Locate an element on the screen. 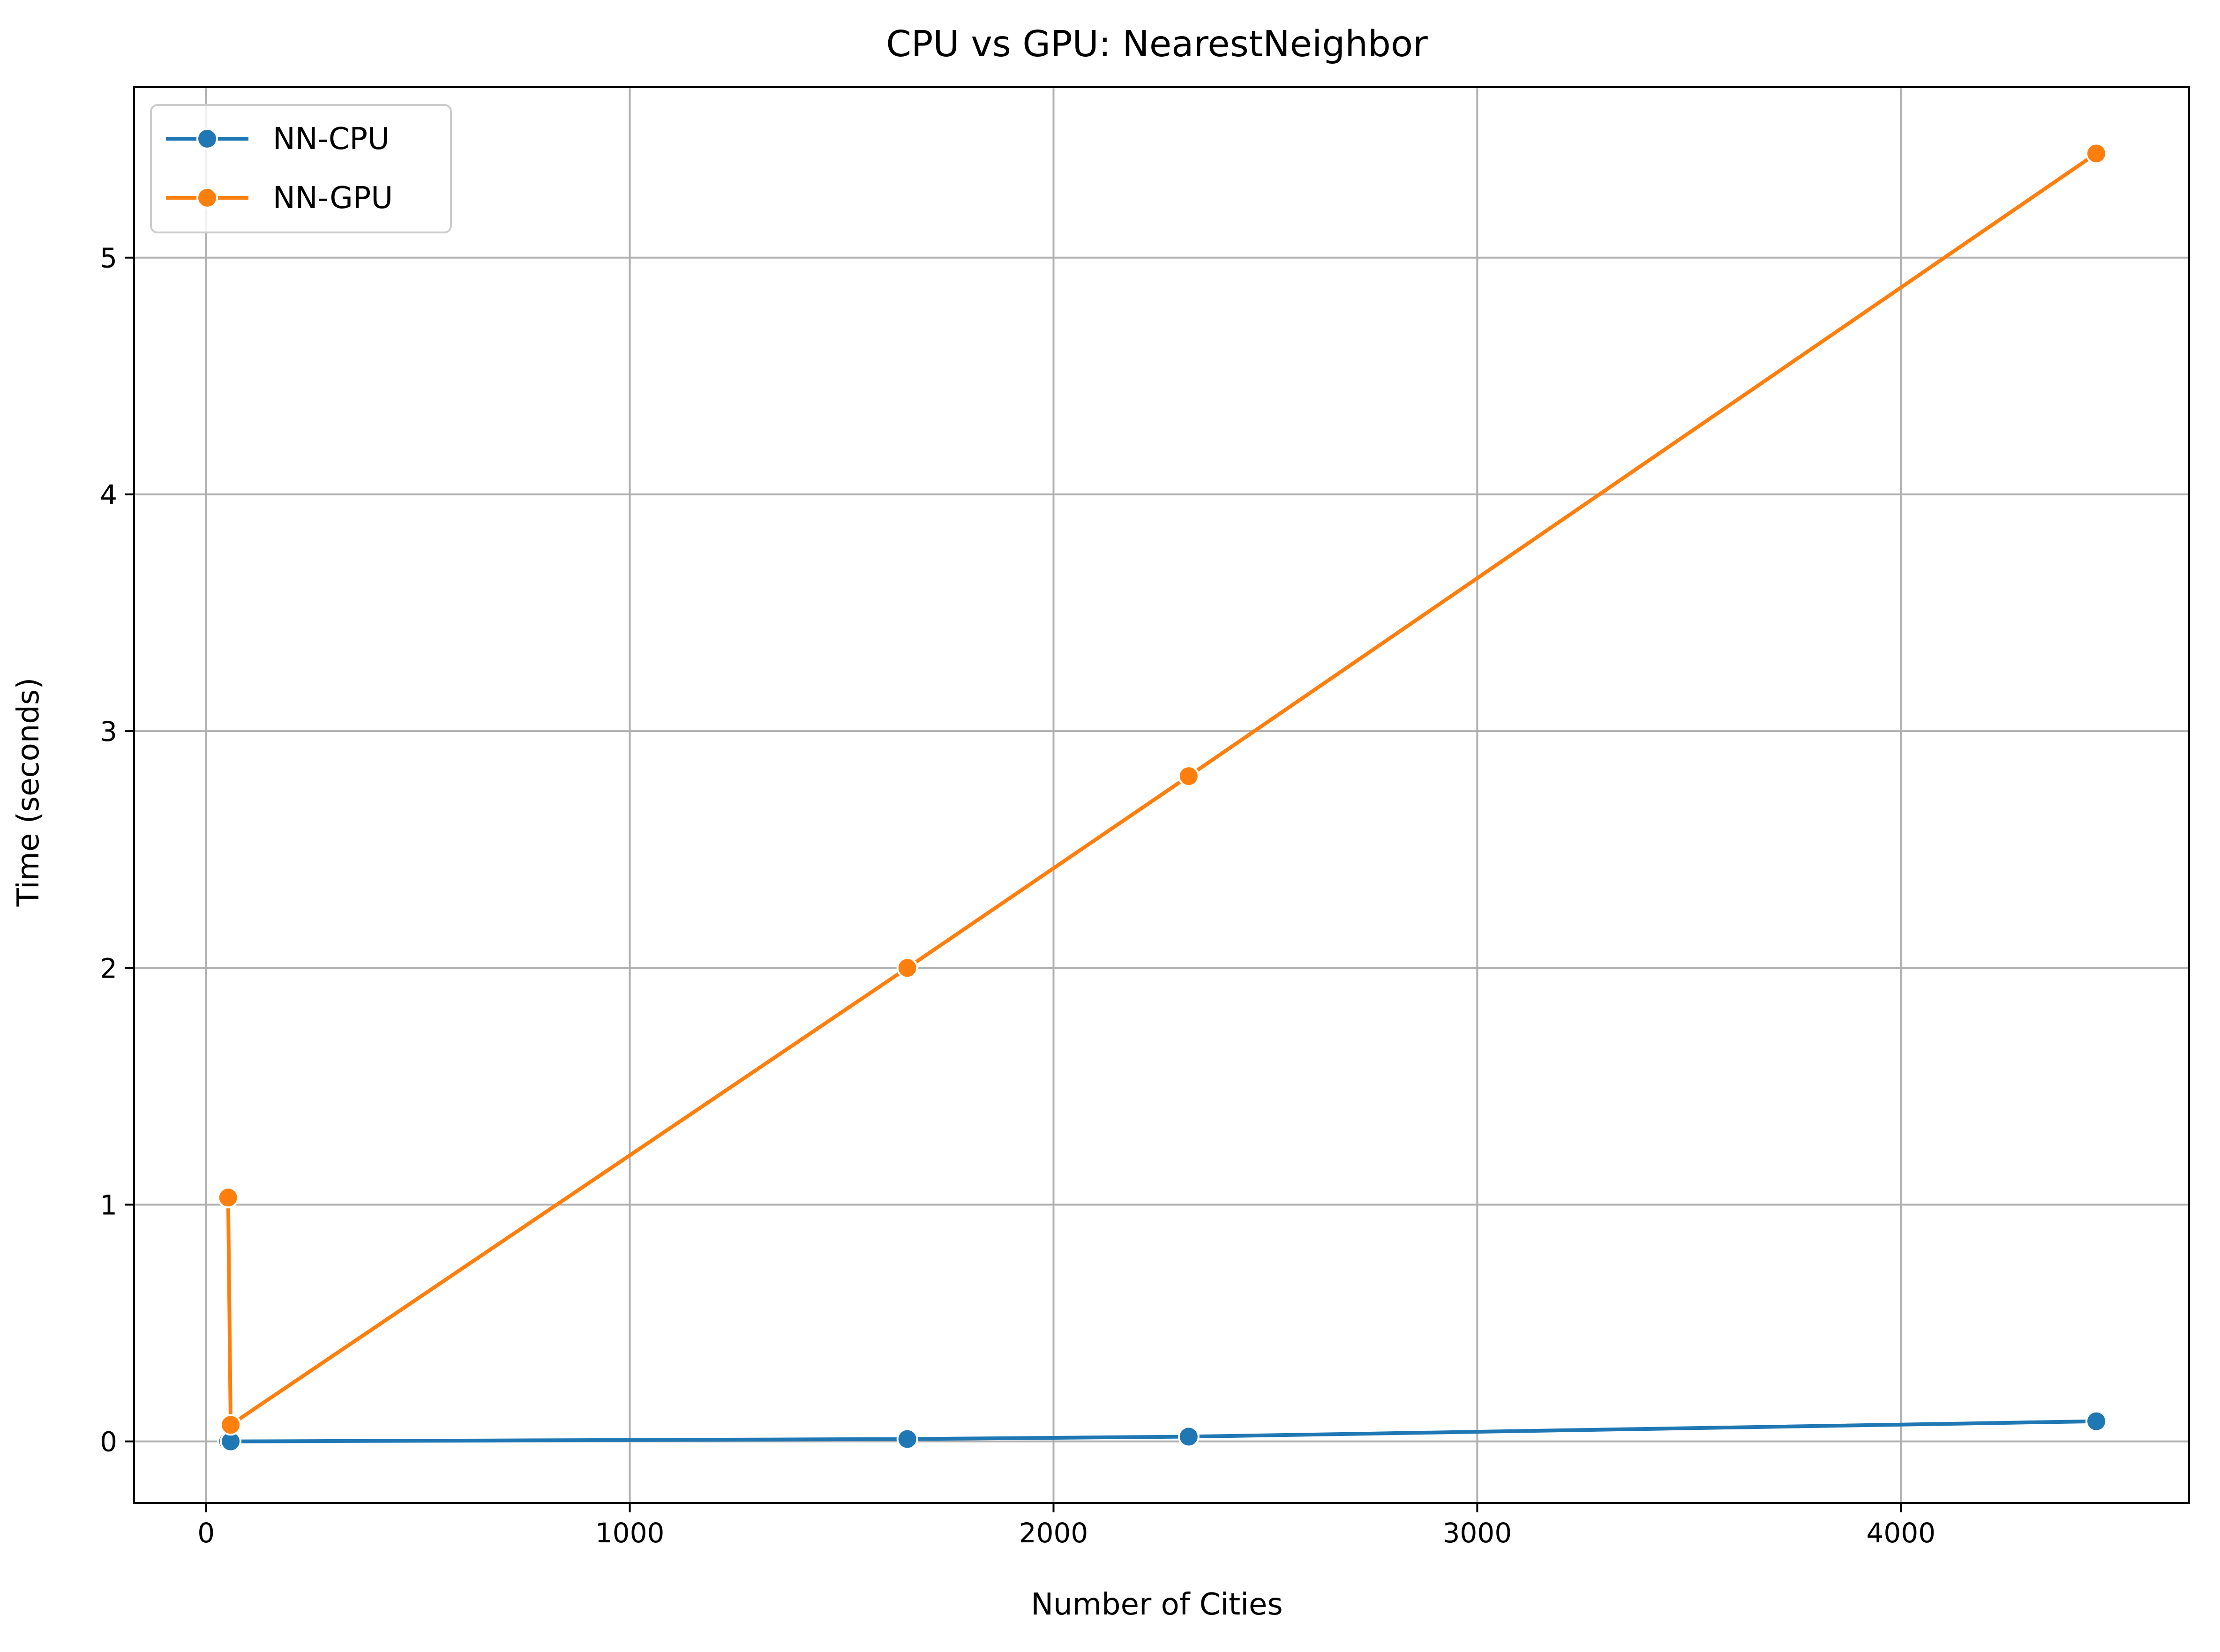  legend-label: NN-GPU is located at coordinates (333, 199).